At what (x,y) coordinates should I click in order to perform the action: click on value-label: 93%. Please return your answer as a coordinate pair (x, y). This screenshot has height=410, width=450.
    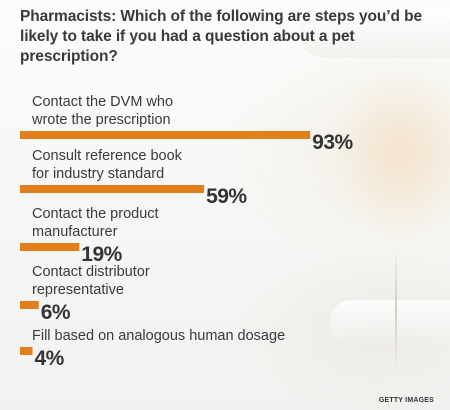
    Looking at the image, I should click on (332, 142).